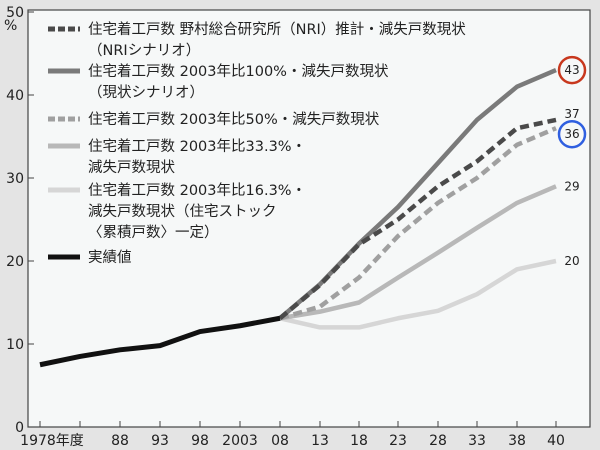  What do you see at coordinates (160, 441) in the screenshot?
I see `x-tick-label: 93` at bounding box center [160, 441].